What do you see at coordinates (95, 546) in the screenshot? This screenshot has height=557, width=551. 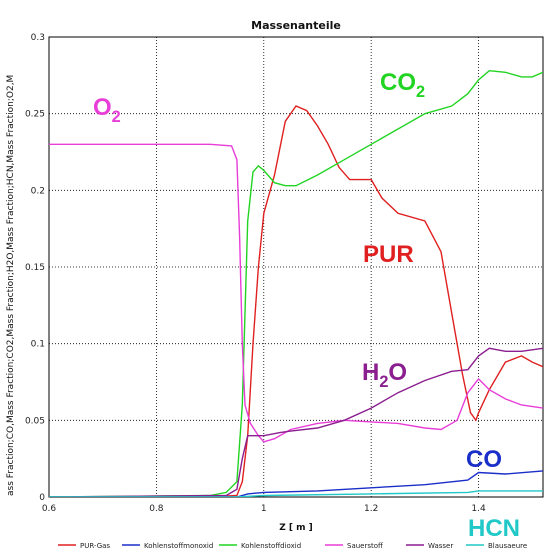 I see `legend-label: PUR-Gas` at bounding box center [95, 546].